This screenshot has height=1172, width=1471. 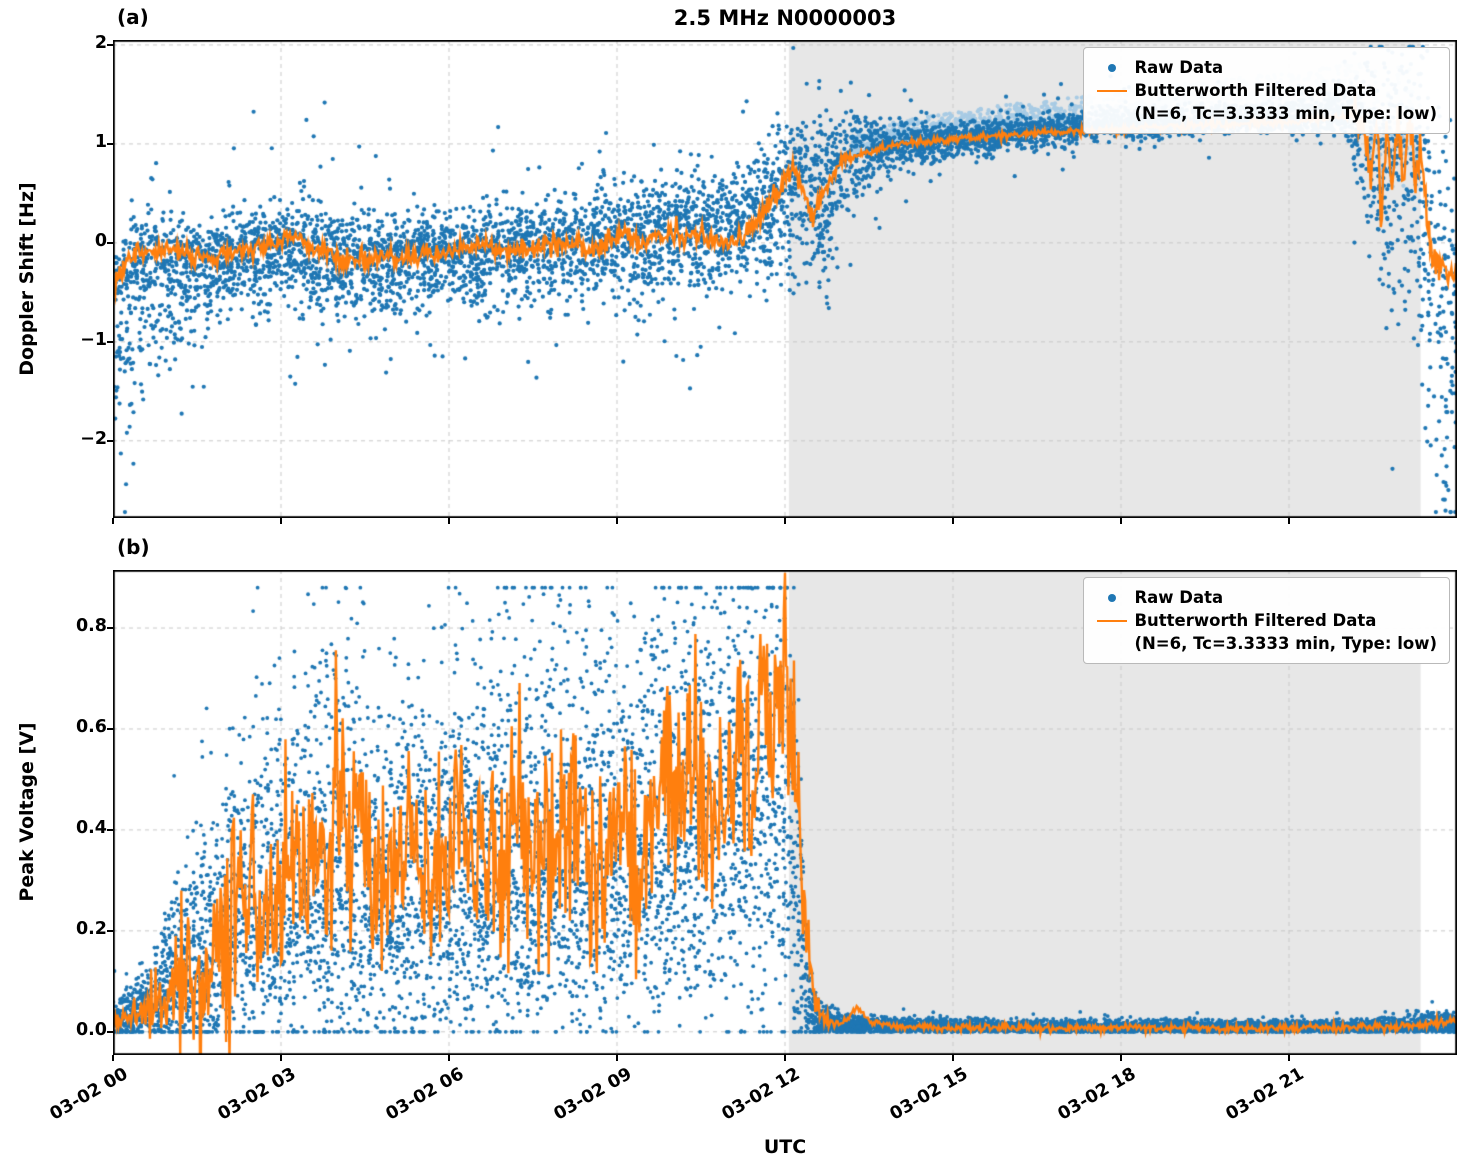 What do you see at coordinates (91, 1029) in the screenshot?
I see `y-tick-label: 0.0` at bounding box center [91, 1029].